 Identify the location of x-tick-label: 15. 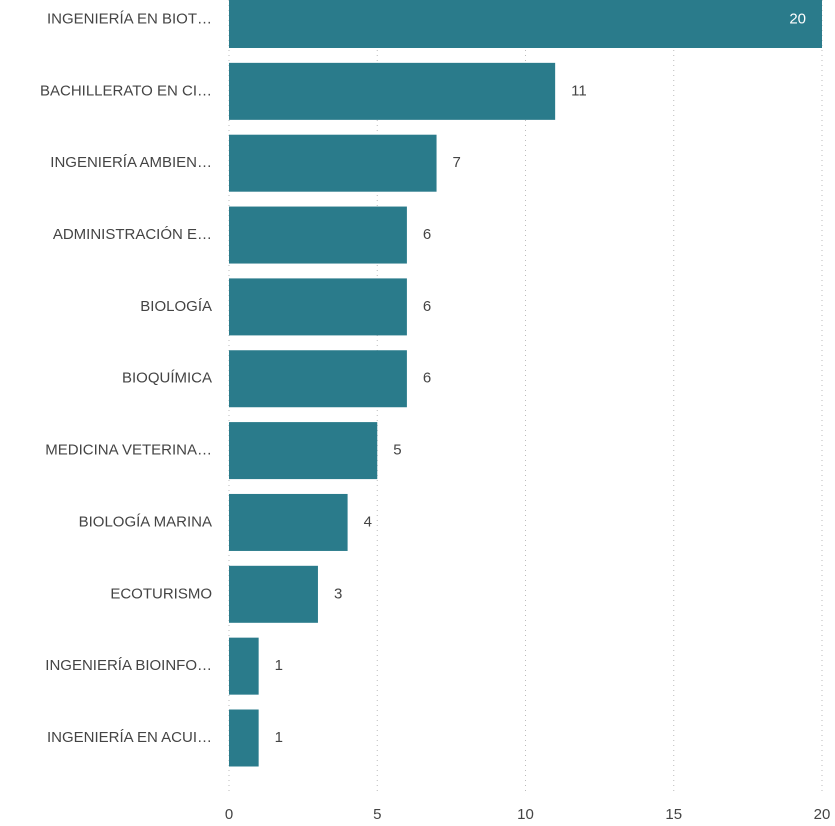
(673, 814).